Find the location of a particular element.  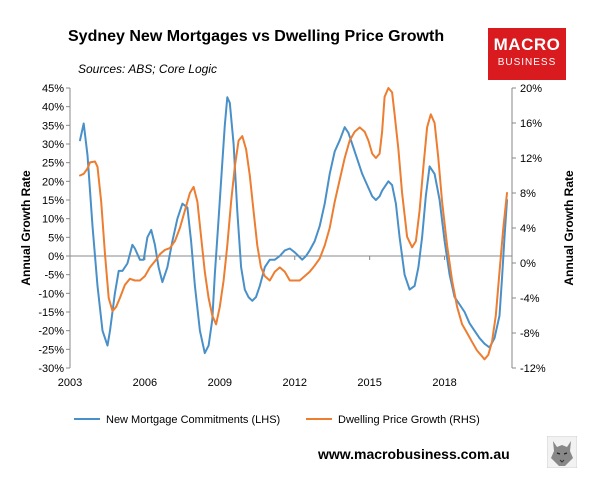

x-tick-label: 2009 is located at coordinates (220, 383).